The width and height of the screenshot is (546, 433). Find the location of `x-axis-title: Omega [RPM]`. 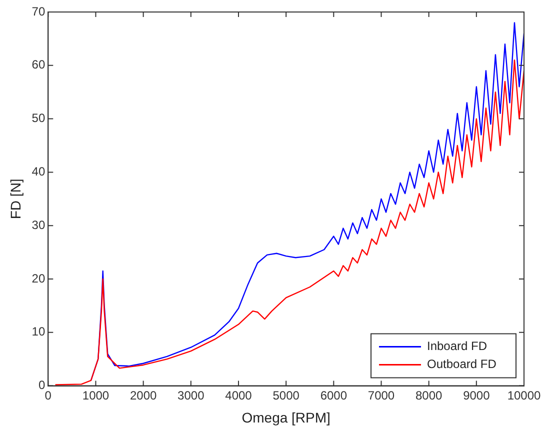

x-axis-title: Omega [RPM] is located at coordinates (286, 417).